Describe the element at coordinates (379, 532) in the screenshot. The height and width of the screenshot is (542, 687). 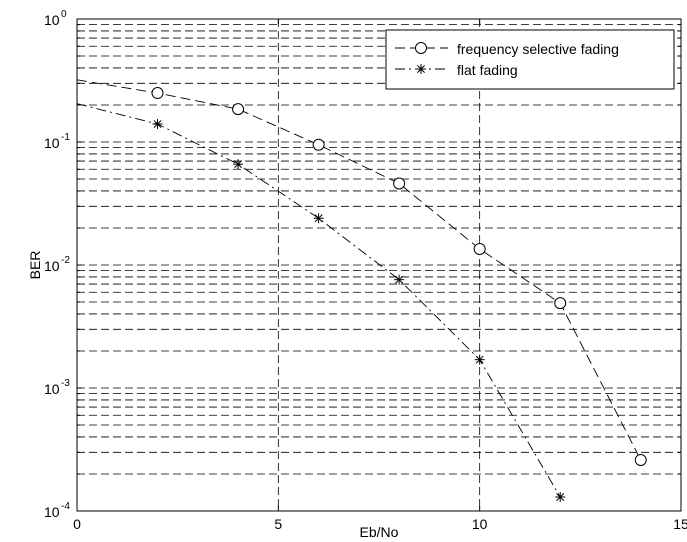
I see `x-axis-label: Eb/No` at that location.